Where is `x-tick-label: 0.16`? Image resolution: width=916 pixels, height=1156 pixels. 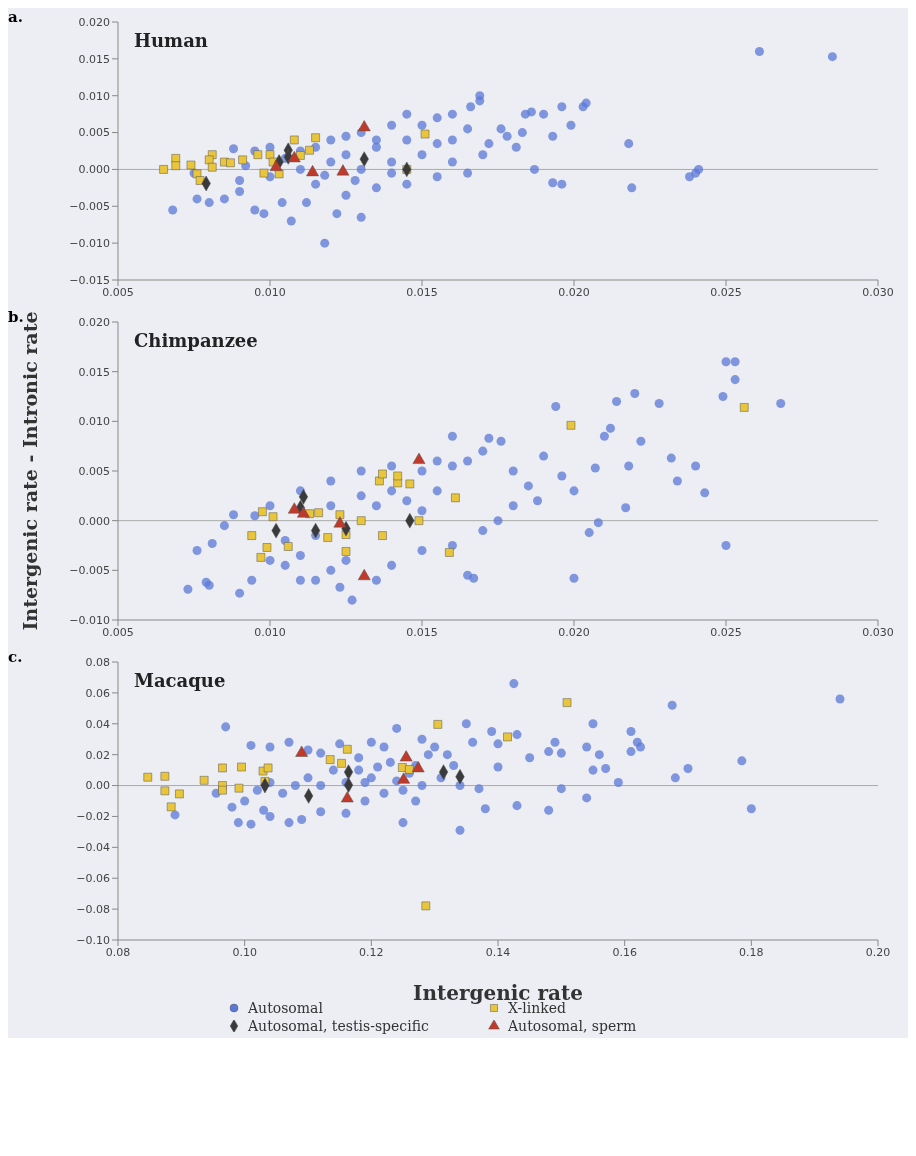
x-tick-label: 0.16 is located at coordinates (624, 952).